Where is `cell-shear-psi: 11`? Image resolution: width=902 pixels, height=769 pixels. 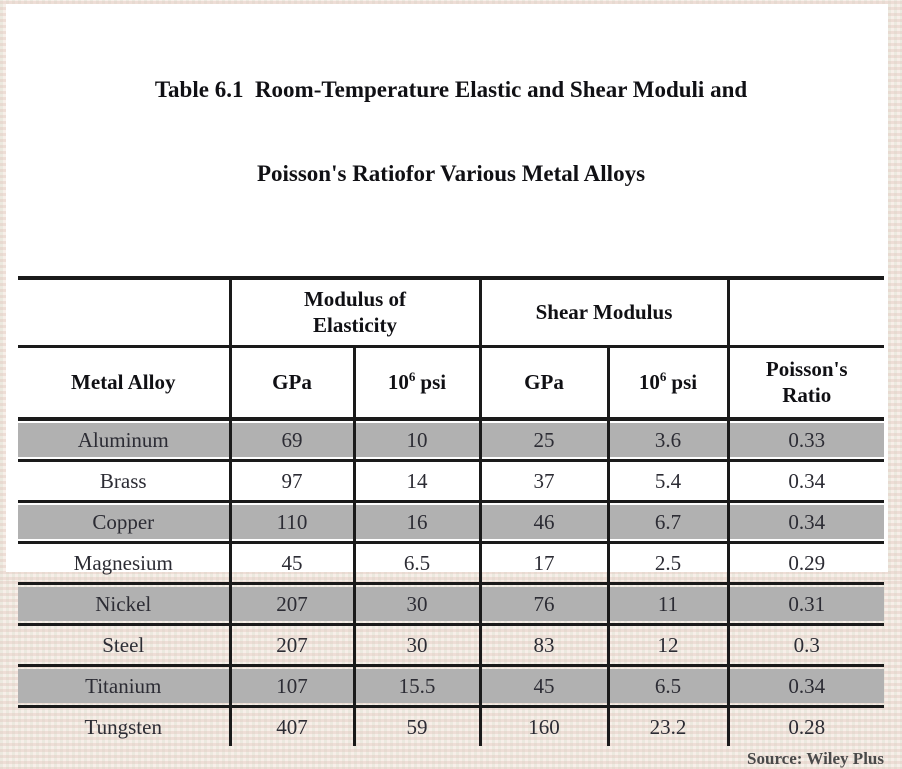
cell-shear-psi: 11 is located at coordinates (668, 604).